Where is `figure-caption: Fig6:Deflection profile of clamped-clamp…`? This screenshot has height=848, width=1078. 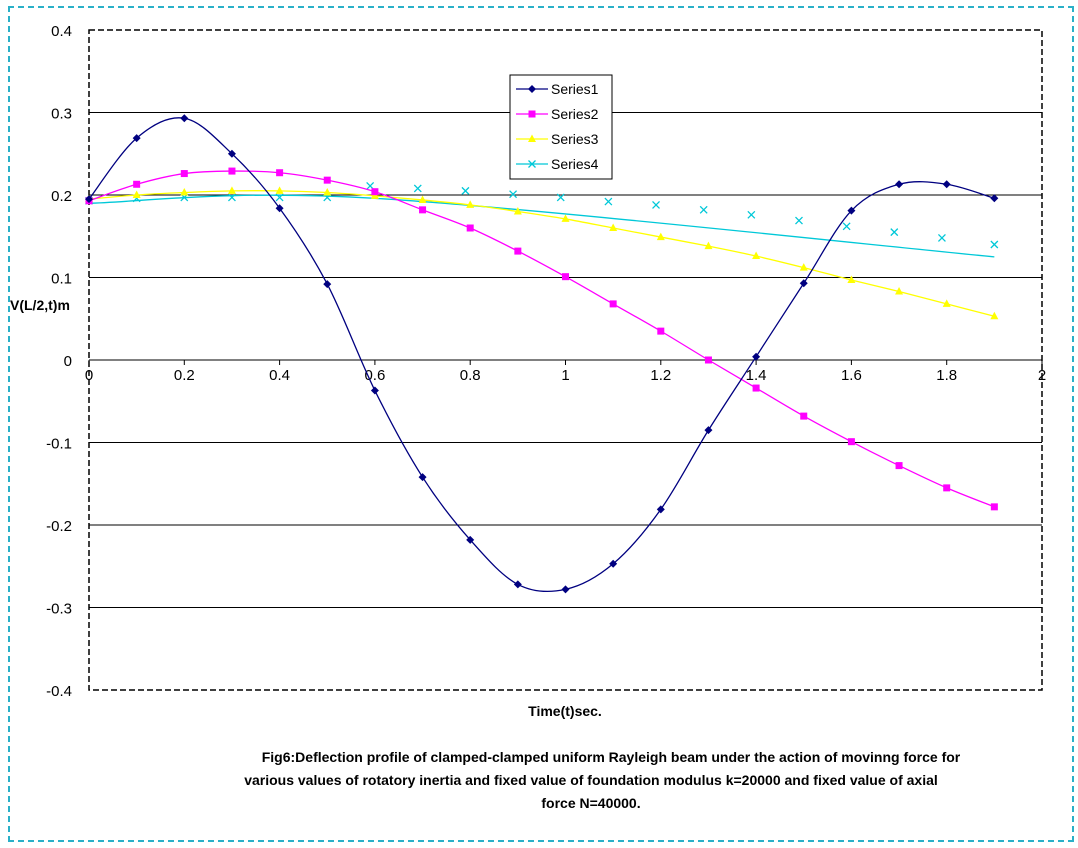 figure-caption: Fig6:Deflection profile of clamped-clamp… is located at coordinates (587, 780).